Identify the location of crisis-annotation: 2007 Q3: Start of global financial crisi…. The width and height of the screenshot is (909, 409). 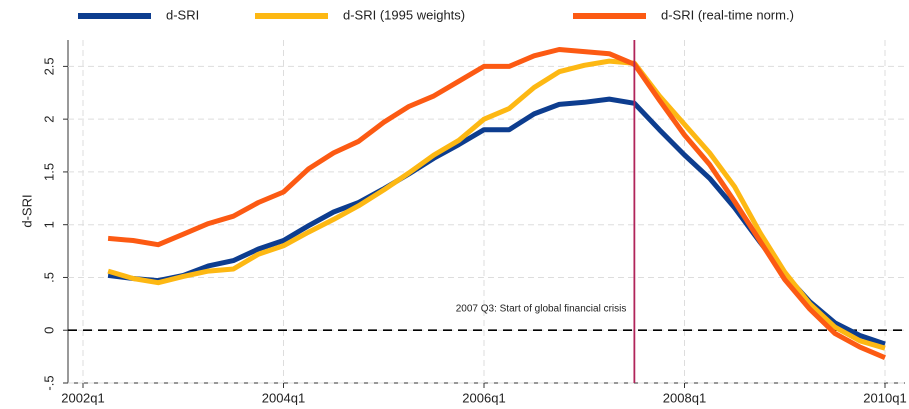
(541, 309).